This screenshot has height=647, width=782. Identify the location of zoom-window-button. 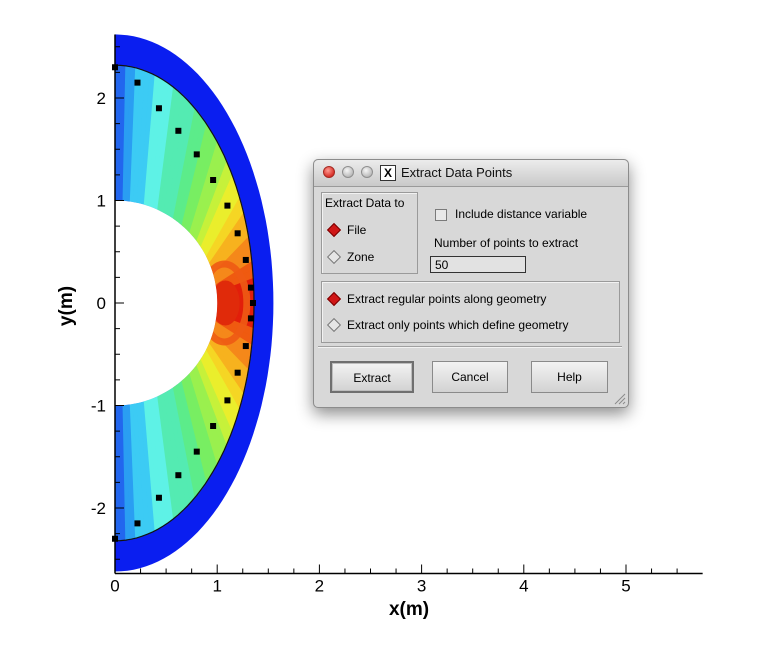
(367, 172).